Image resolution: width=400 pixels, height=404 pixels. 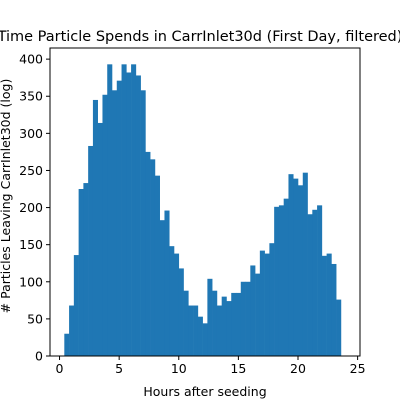 I want to click on y-tick-label: 50, so click(x=35, y=318).